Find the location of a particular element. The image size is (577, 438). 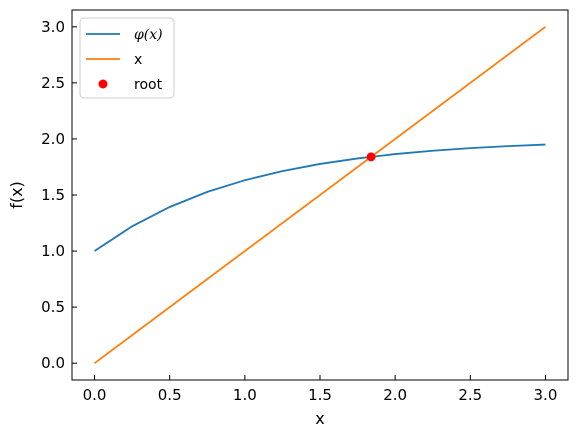

y-tick-label: 0.0 is located at coordinates (53, 363).